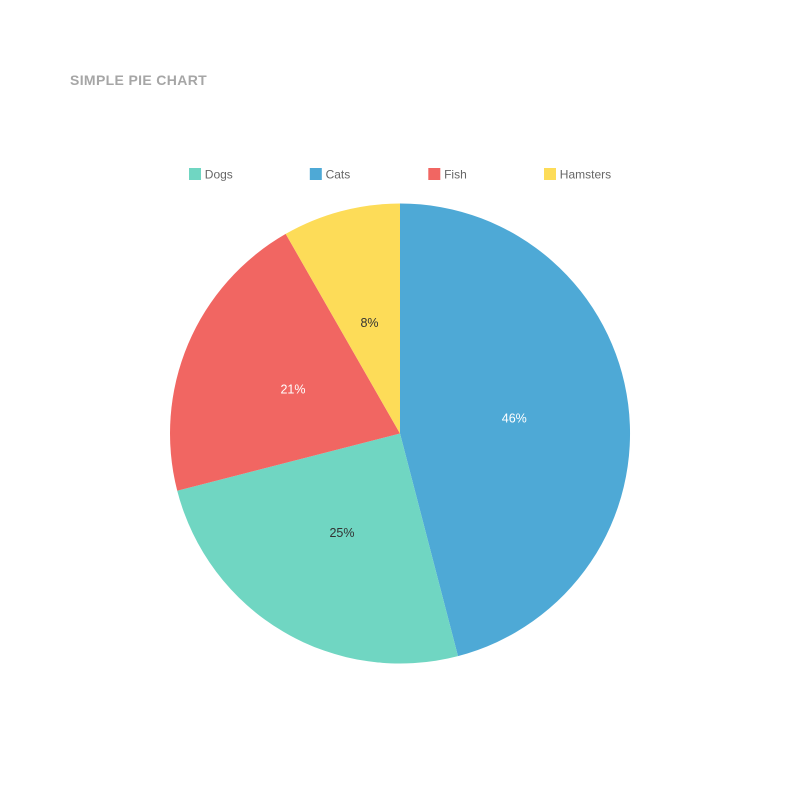  I want to click on svg-text: SIMPLE PIE CHART, so click(138, 80).